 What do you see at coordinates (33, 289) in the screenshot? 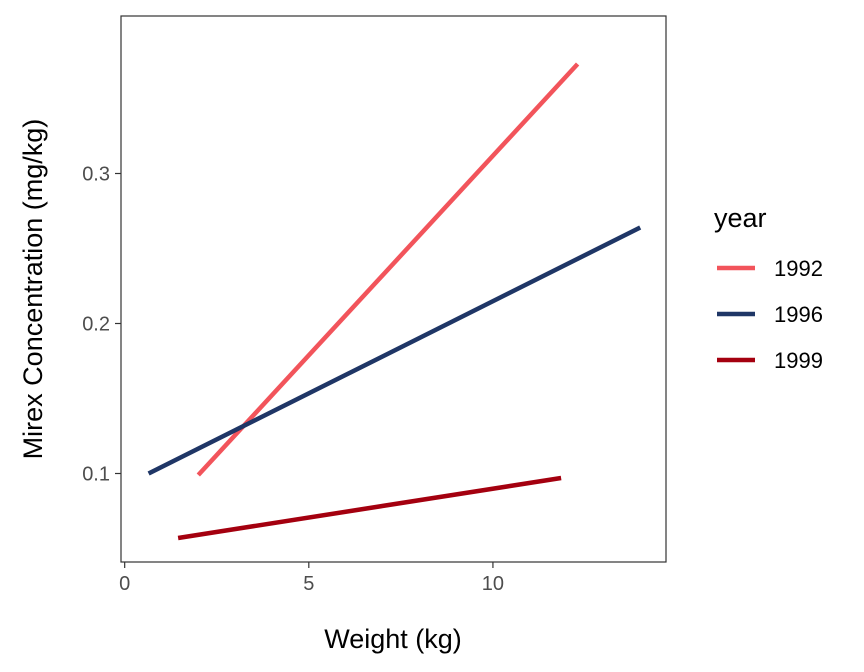
I see `y-axis-title: Mirex Concentration (mg/kg)` at bounding box center [33, 289].